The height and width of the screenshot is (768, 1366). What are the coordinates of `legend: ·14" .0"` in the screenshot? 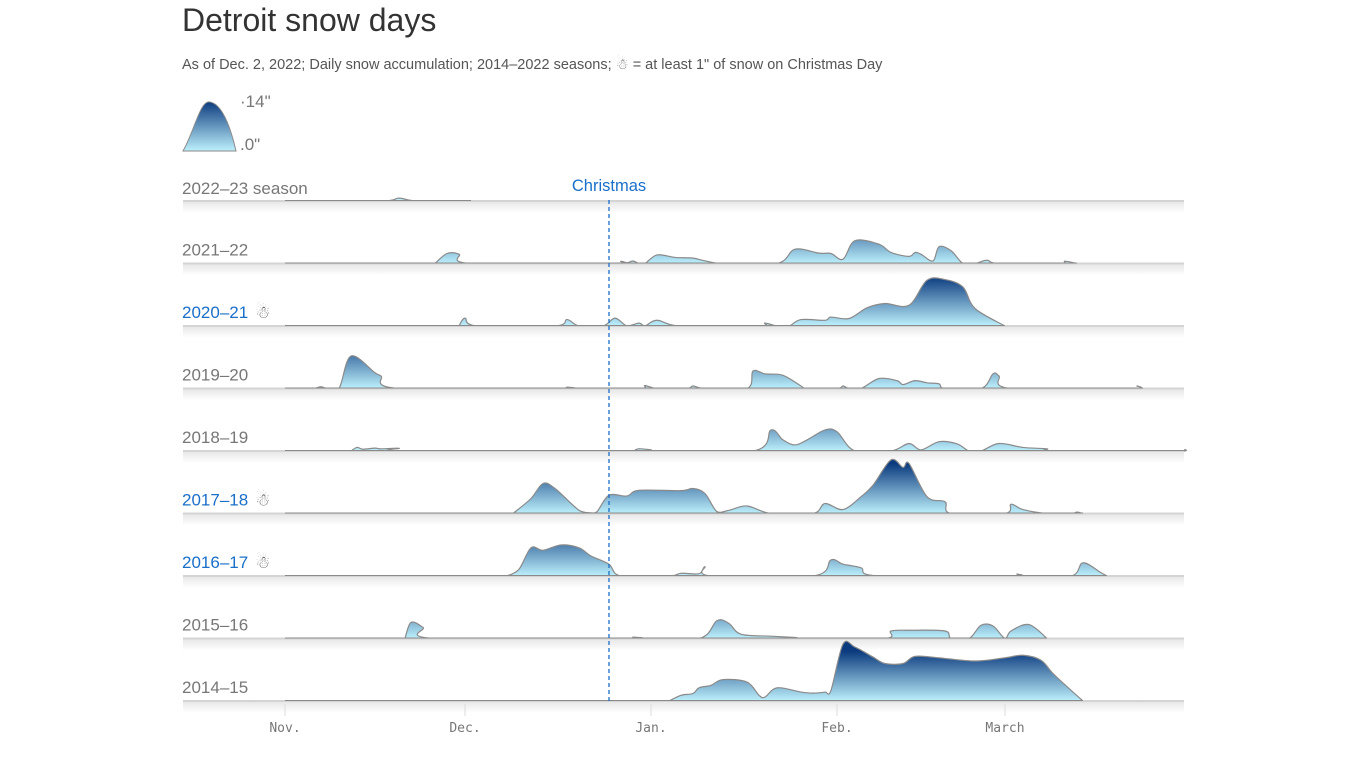 It's located at (226, 123).